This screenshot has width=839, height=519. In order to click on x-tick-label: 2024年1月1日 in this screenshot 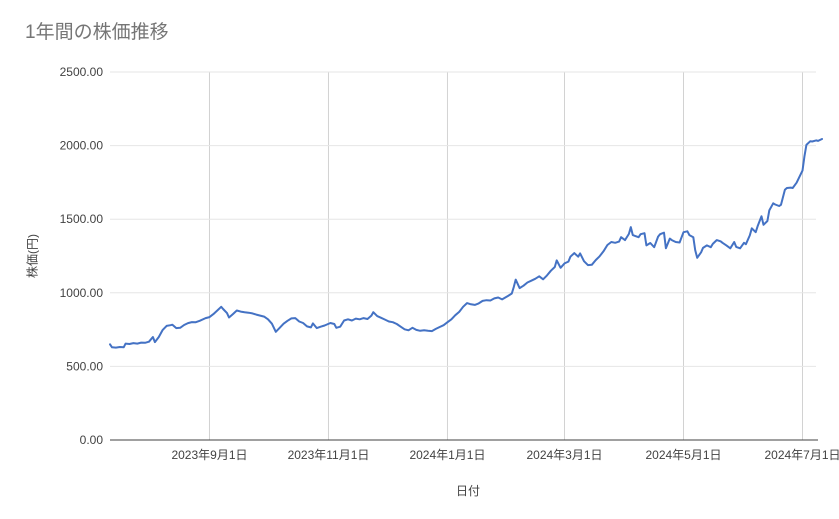, I will do `click(447, 455)`.